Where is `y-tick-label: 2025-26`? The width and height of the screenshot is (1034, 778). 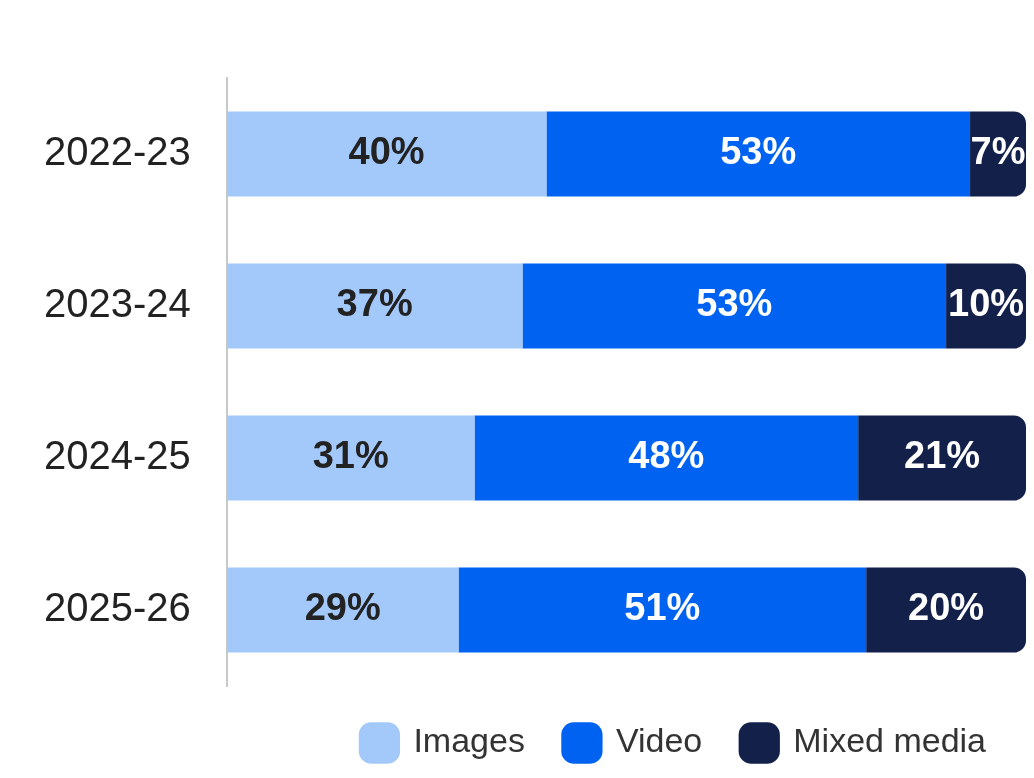 y-tick-label: 2025-26 is located at coordinates (117, 607).